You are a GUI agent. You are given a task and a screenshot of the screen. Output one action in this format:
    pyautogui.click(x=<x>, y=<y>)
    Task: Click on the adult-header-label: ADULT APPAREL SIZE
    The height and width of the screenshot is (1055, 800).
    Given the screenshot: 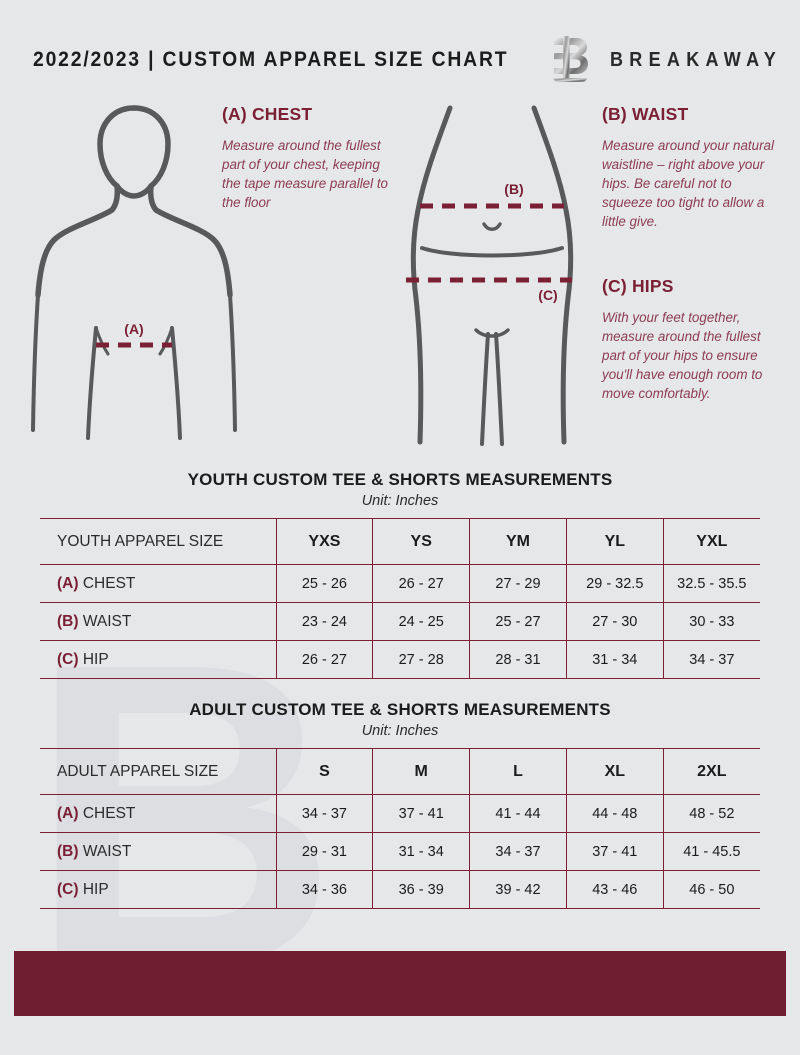 What is the action you would take?
    pyautogui.click(x=158, y=771)
    